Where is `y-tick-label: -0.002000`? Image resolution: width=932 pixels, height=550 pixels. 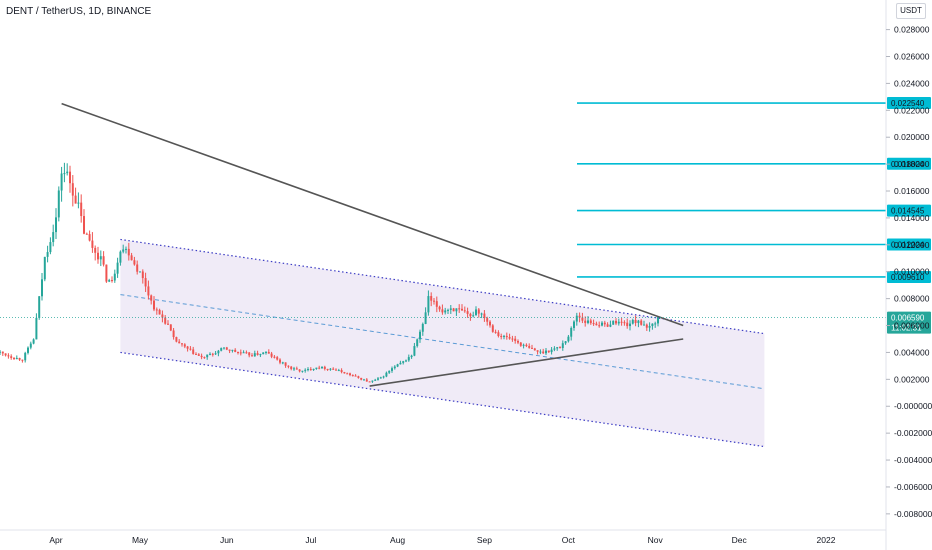 y-tick-label: -0.002000 is located at coordinates (913, 433).